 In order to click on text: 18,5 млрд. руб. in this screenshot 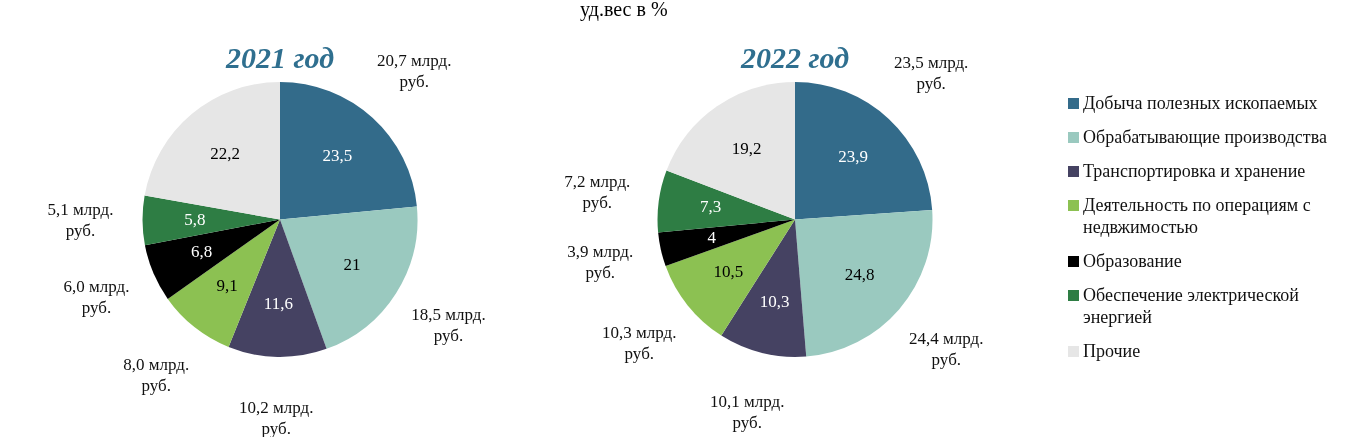, I will do `click(448, 325)`.